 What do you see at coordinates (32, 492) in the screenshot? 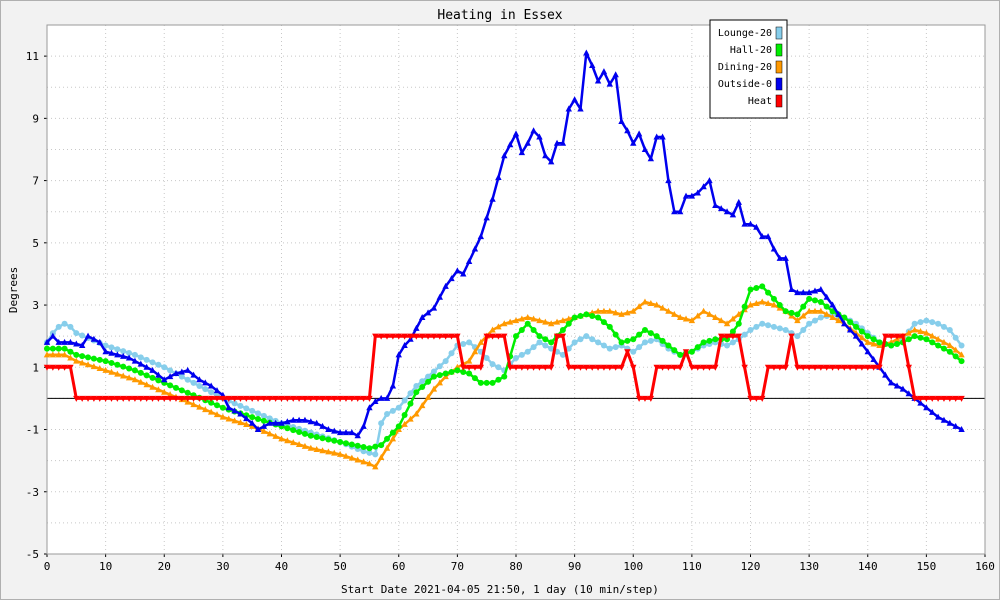
I see `y-tick-label: -3` at bounding box center [32, 492].